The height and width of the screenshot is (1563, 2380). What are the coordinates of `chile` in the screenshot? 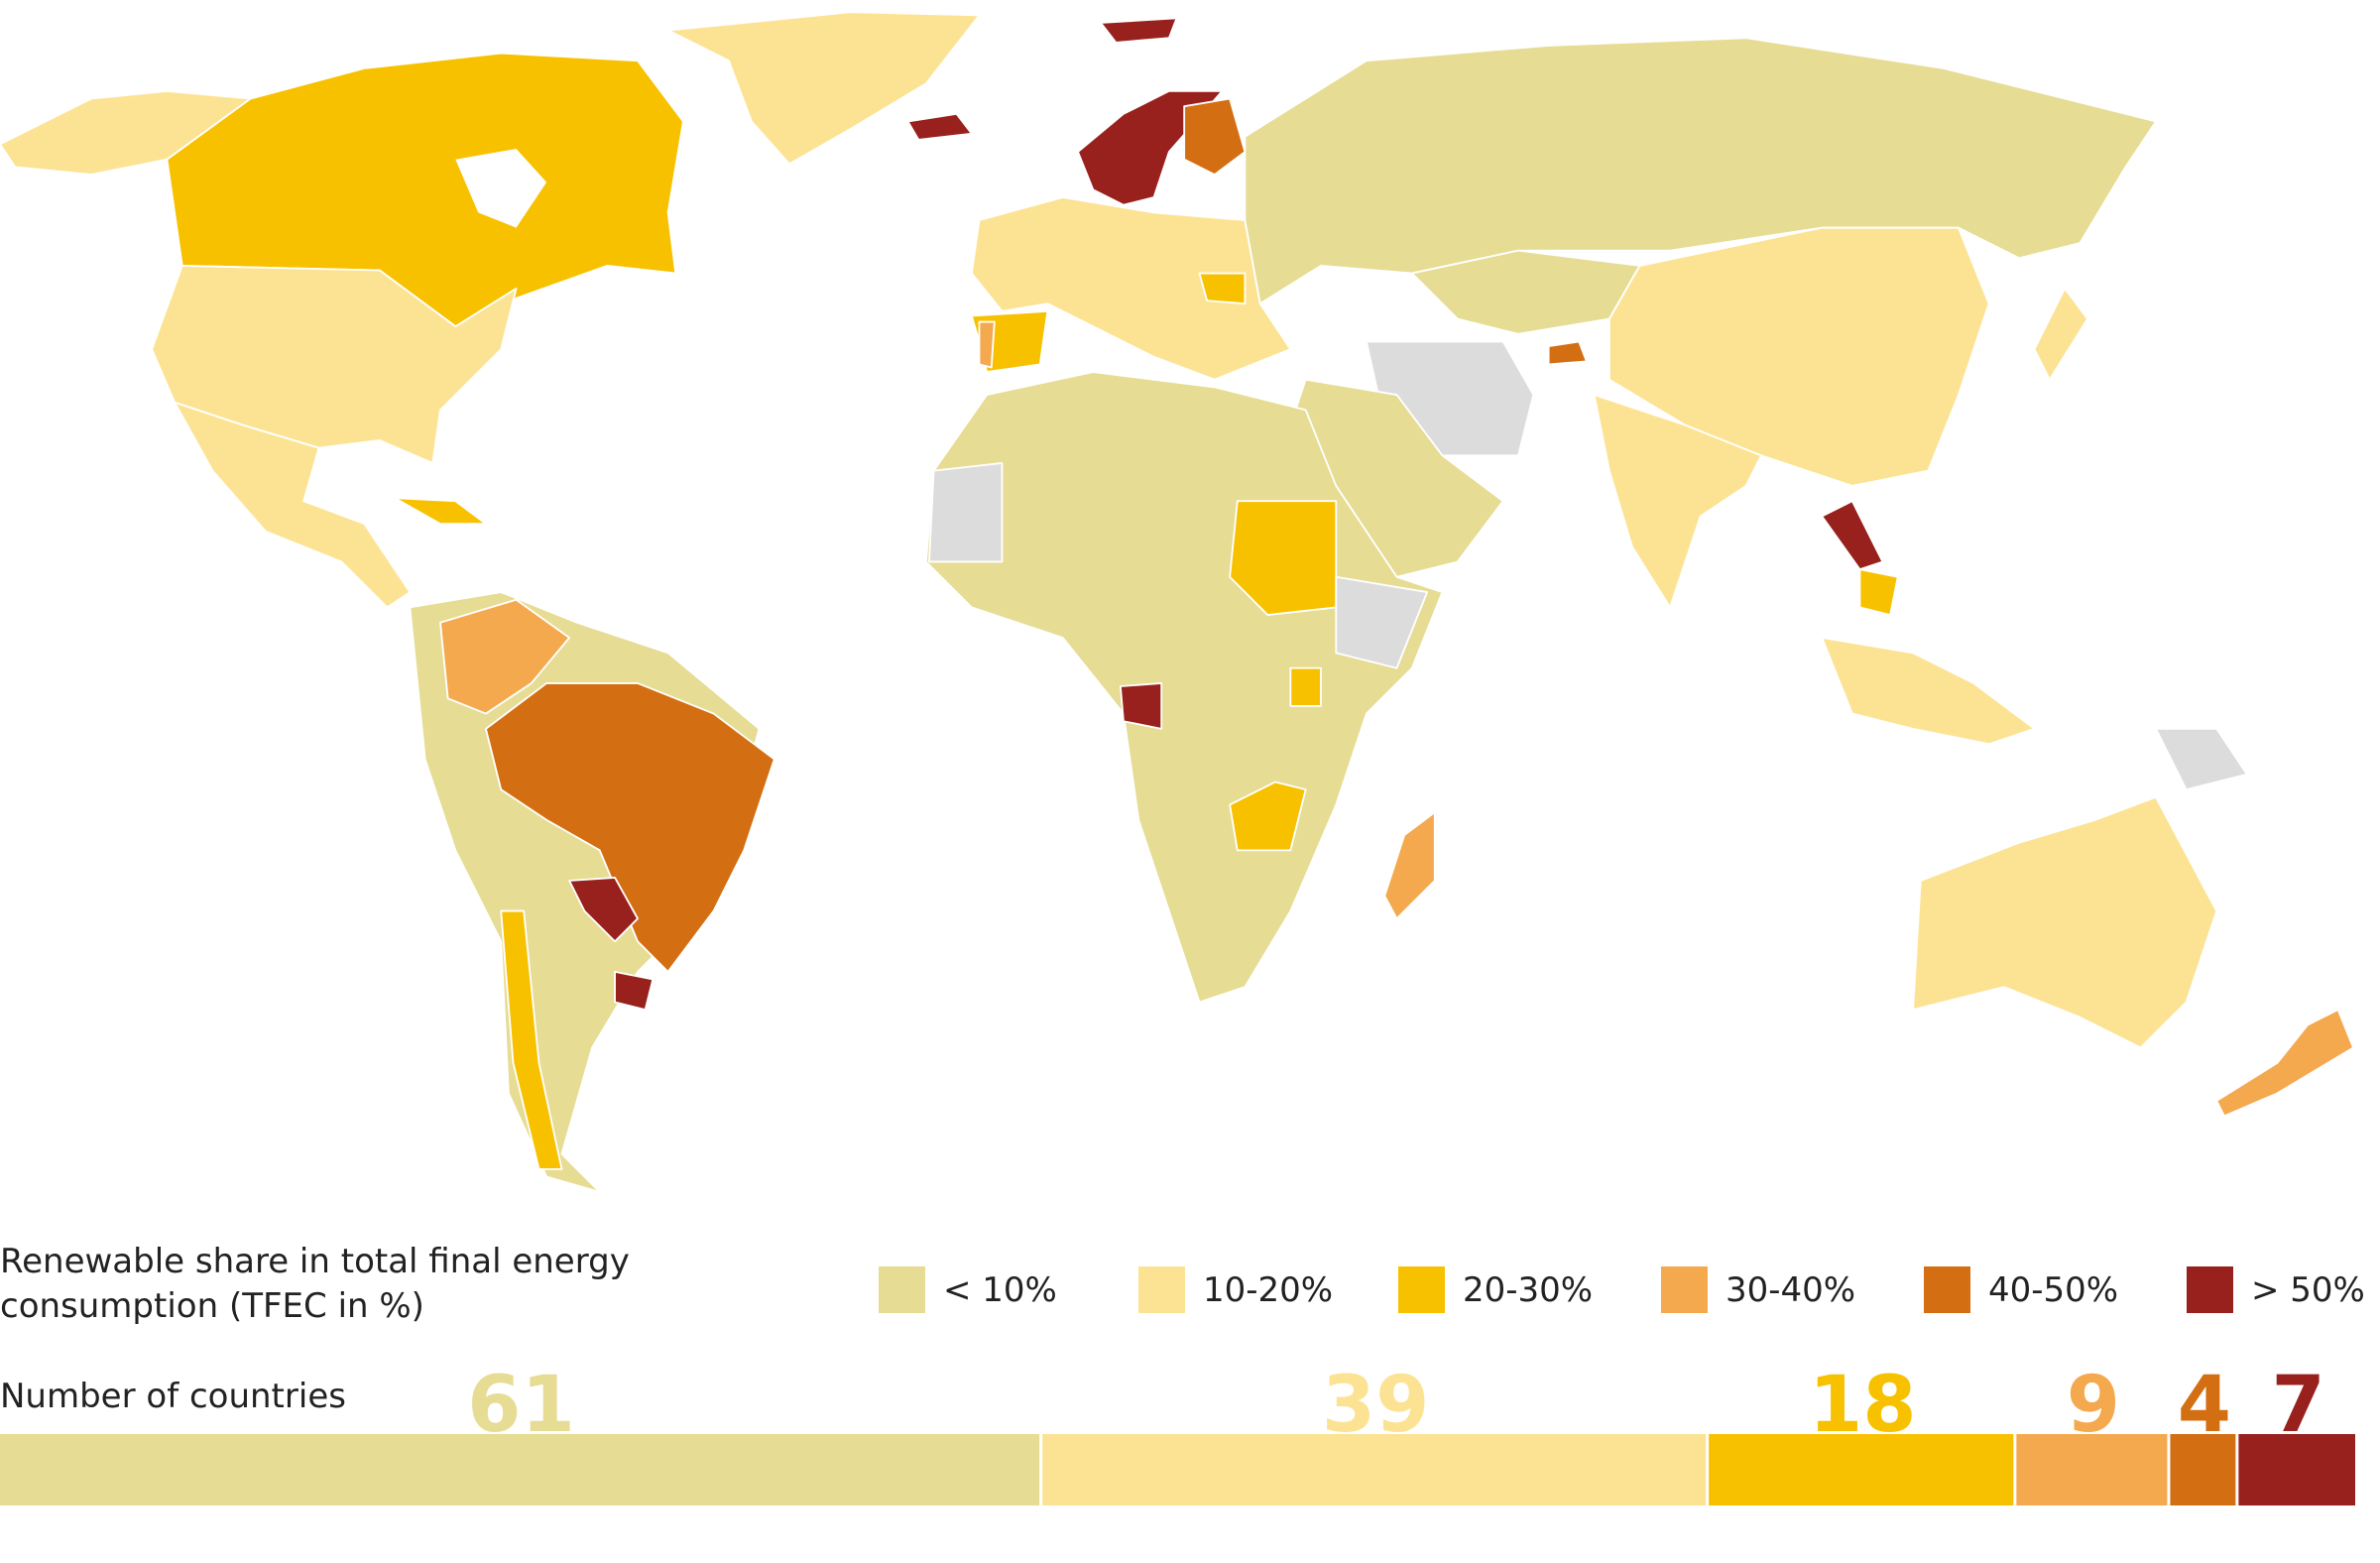 It's located at (531, 1039).